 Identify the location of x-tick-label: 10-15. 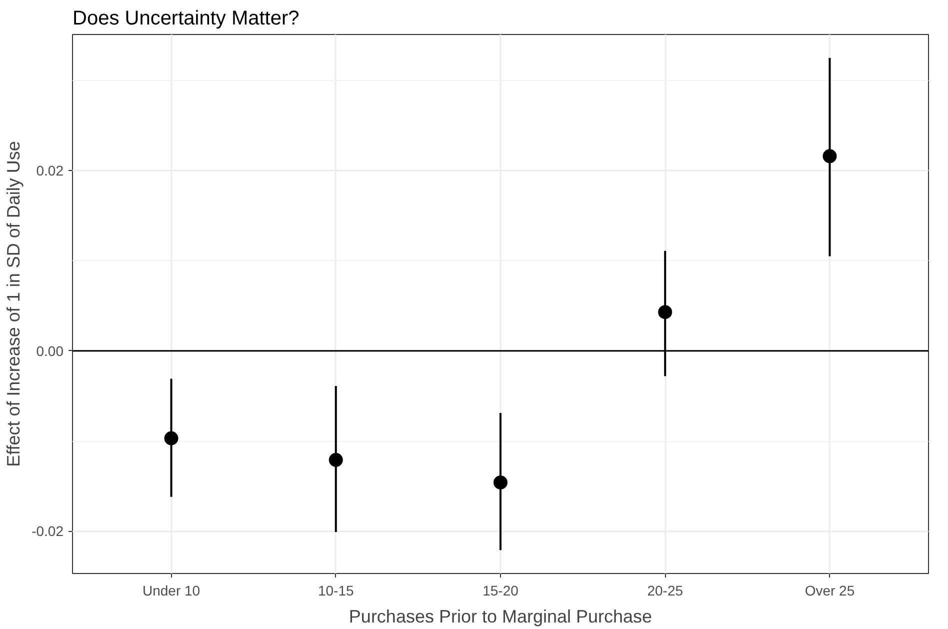
(336, 590).